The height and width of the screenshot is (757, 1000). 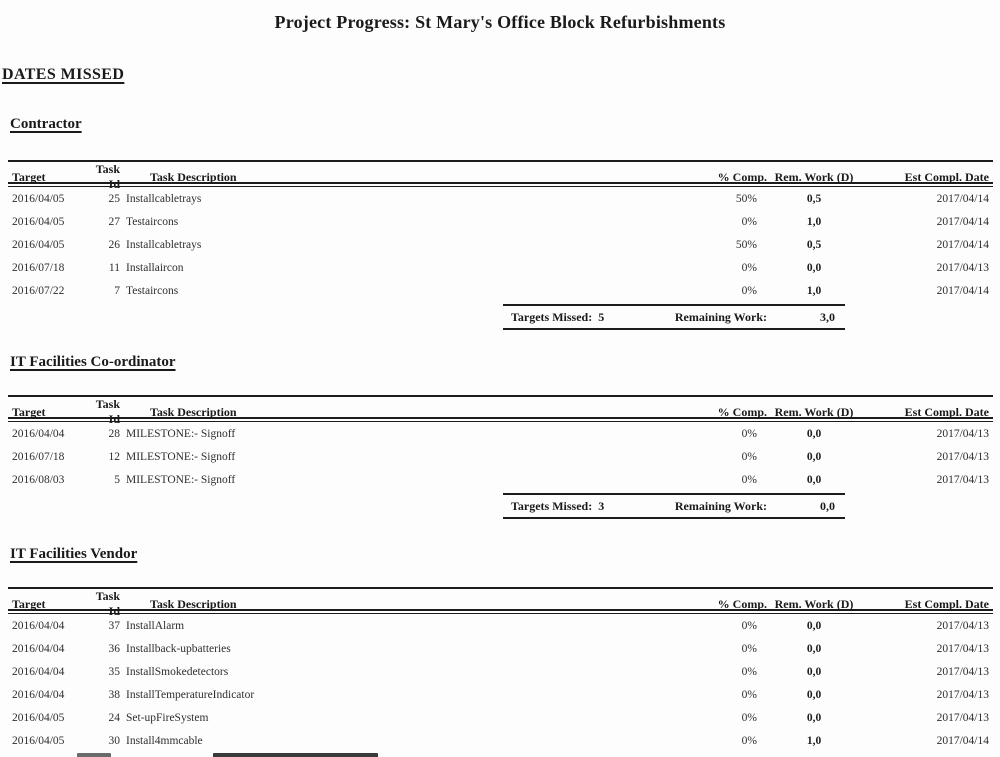 I want to click on cell-task-description: InstallAlarm, so click(x=155, y=625).